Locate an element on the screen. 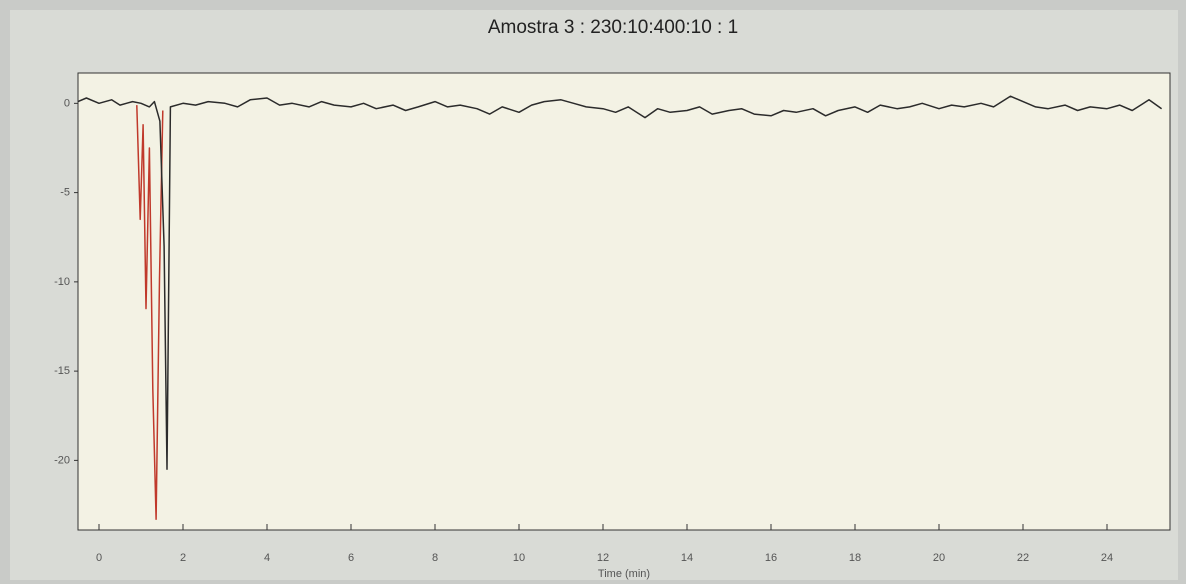  x-tick-label: 24 is located at coordinates (1107, 558).